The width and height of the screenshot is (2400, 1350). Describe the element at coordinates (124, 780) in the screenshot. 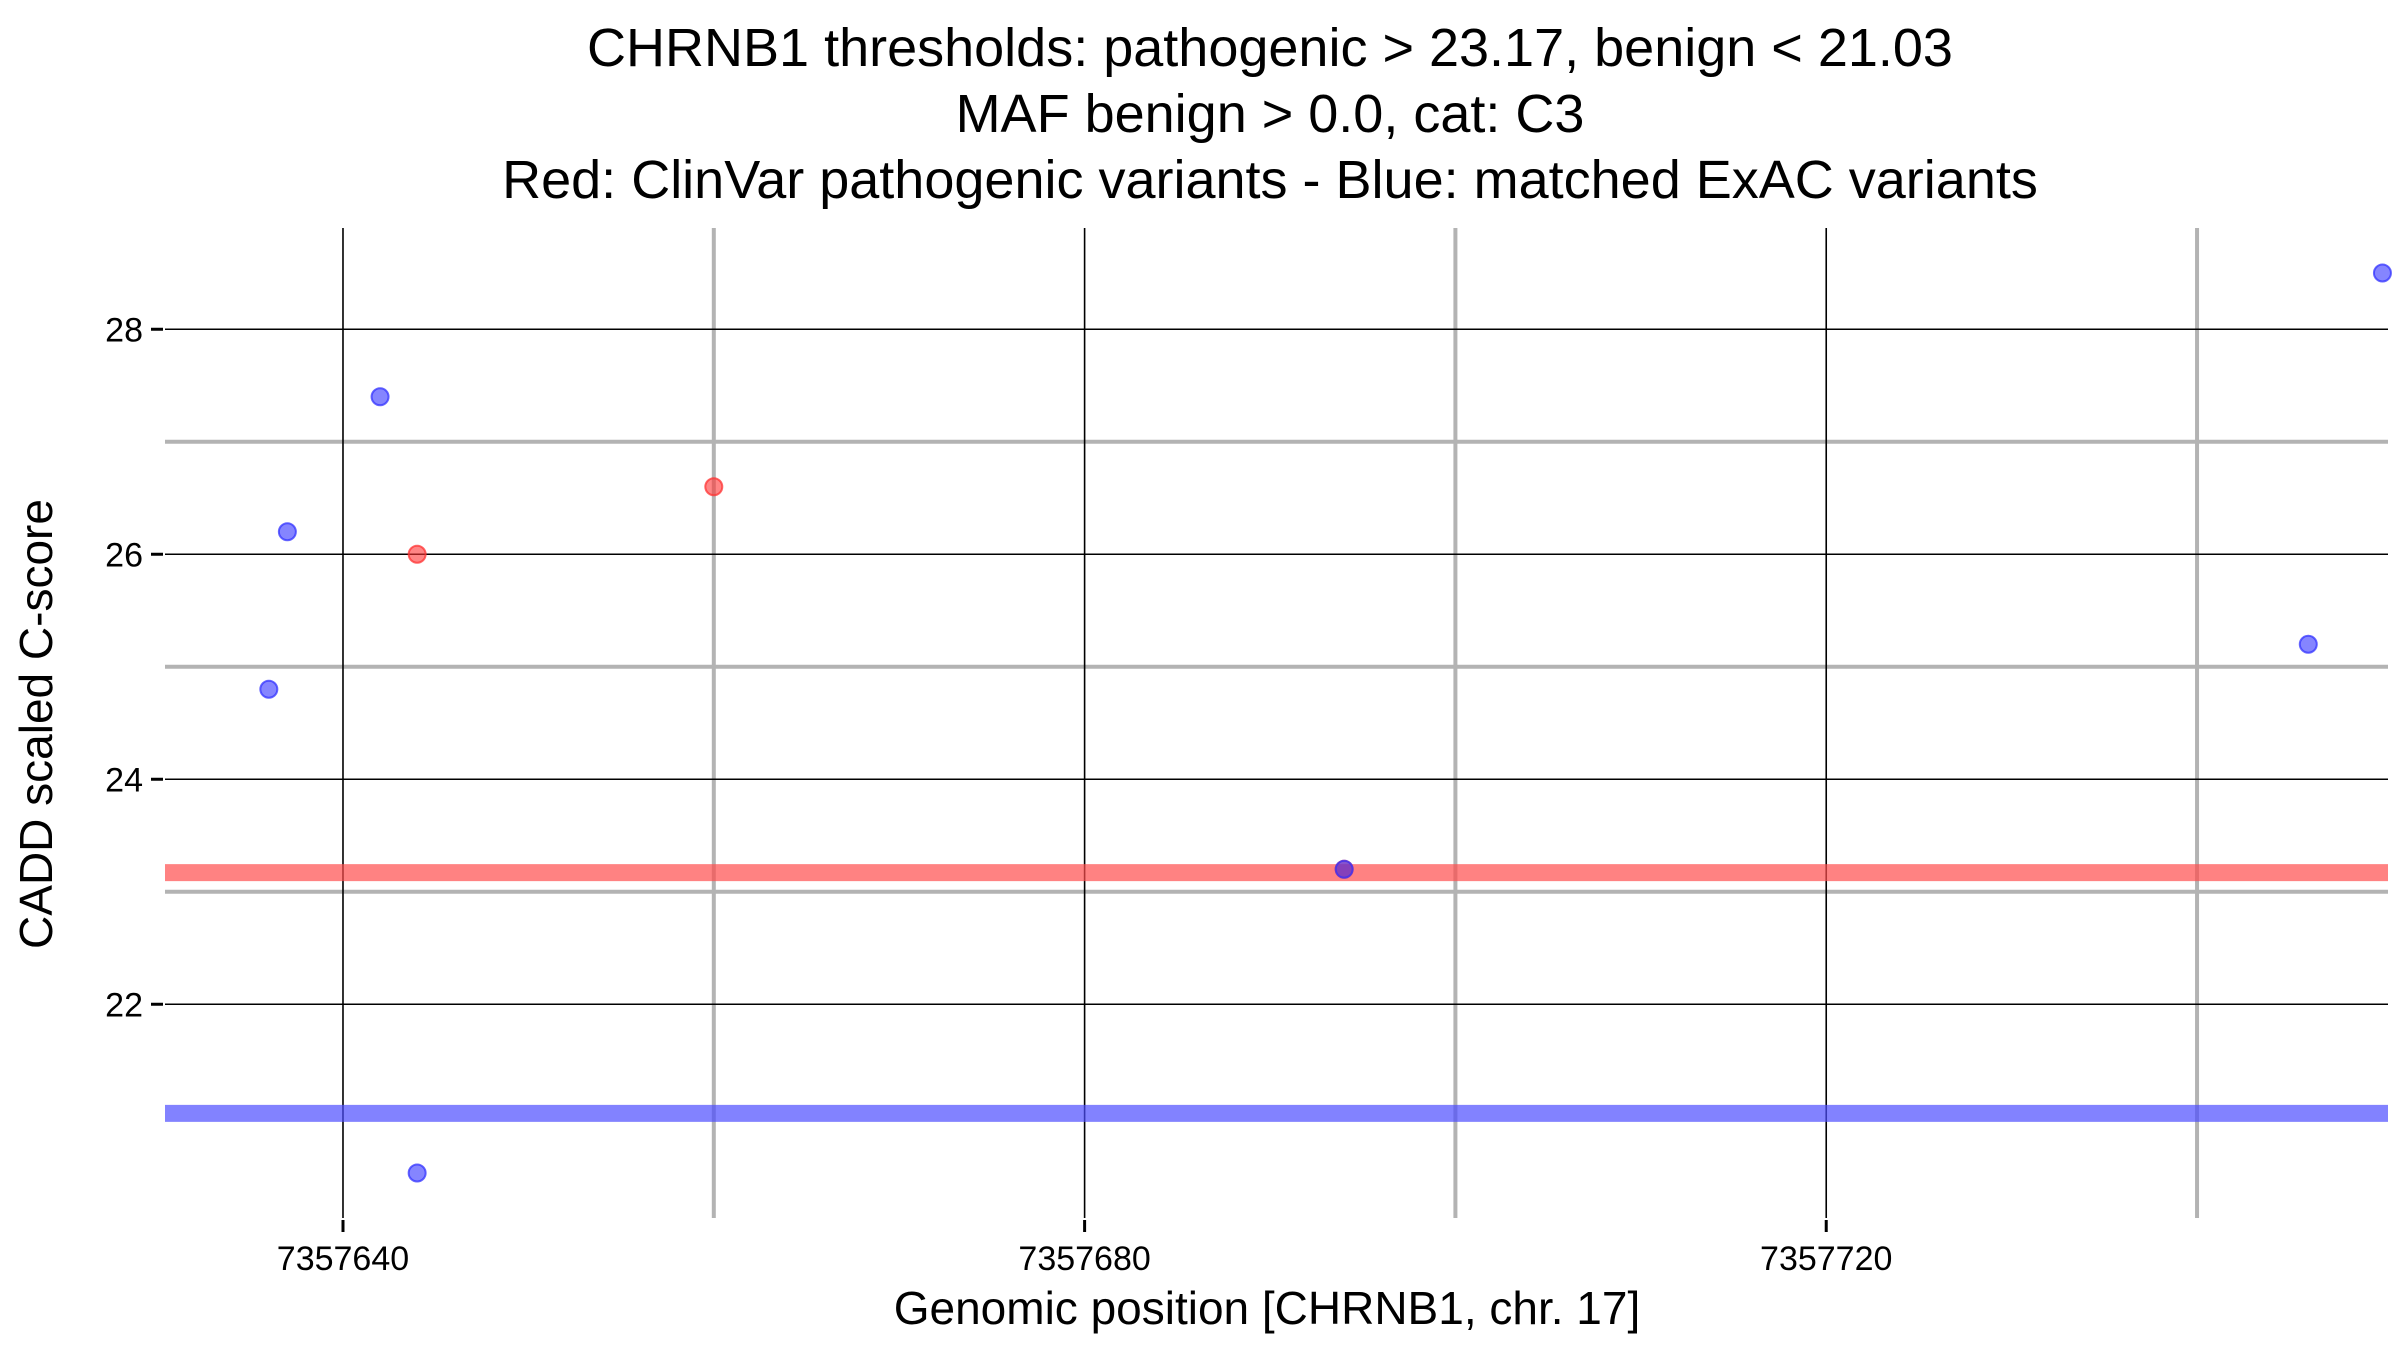

I see `y-tick-label-2: 24` at that location.